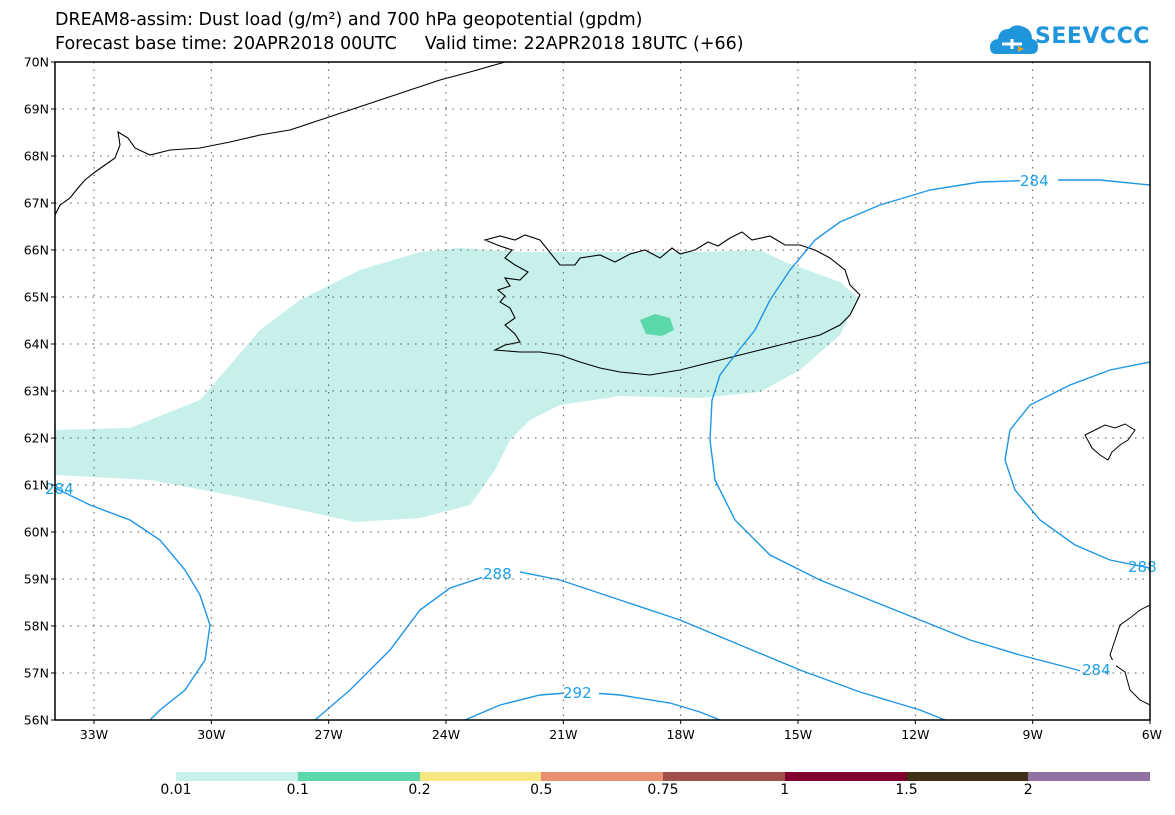  Describe the element at coordinates (297, 790) in the screenshot. I see `colorbar-label: 0.1` at that location.